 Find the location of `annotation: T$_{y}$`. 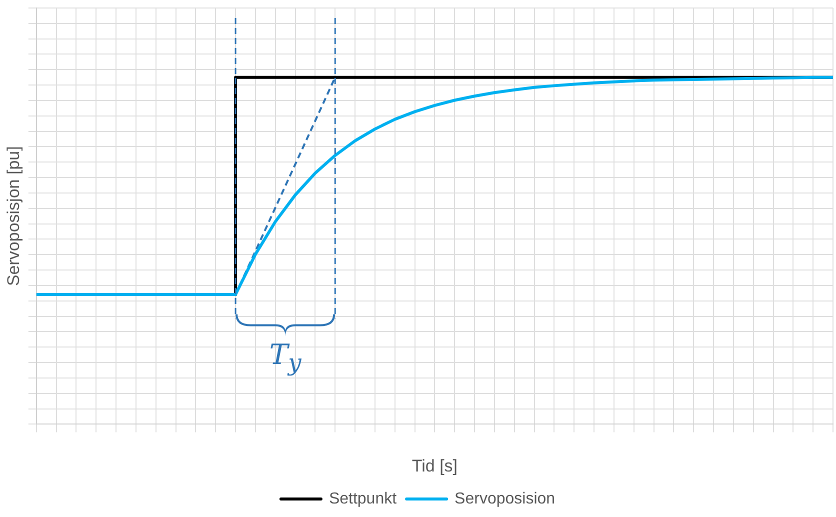

annotation: T$_{y}$ is located at coordinates (285, 357).